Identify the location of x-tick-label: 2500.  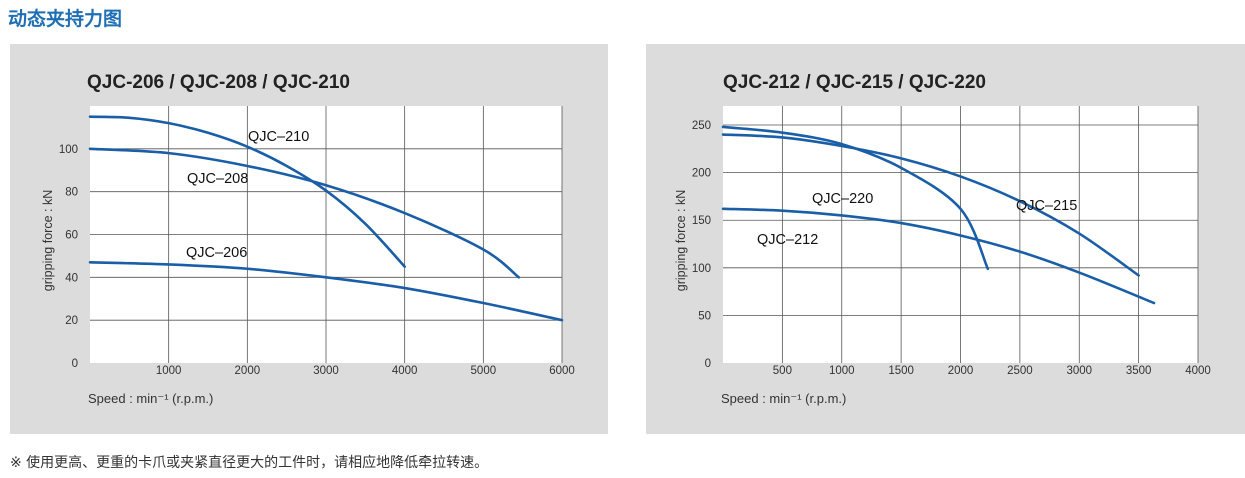
(1020, 371).